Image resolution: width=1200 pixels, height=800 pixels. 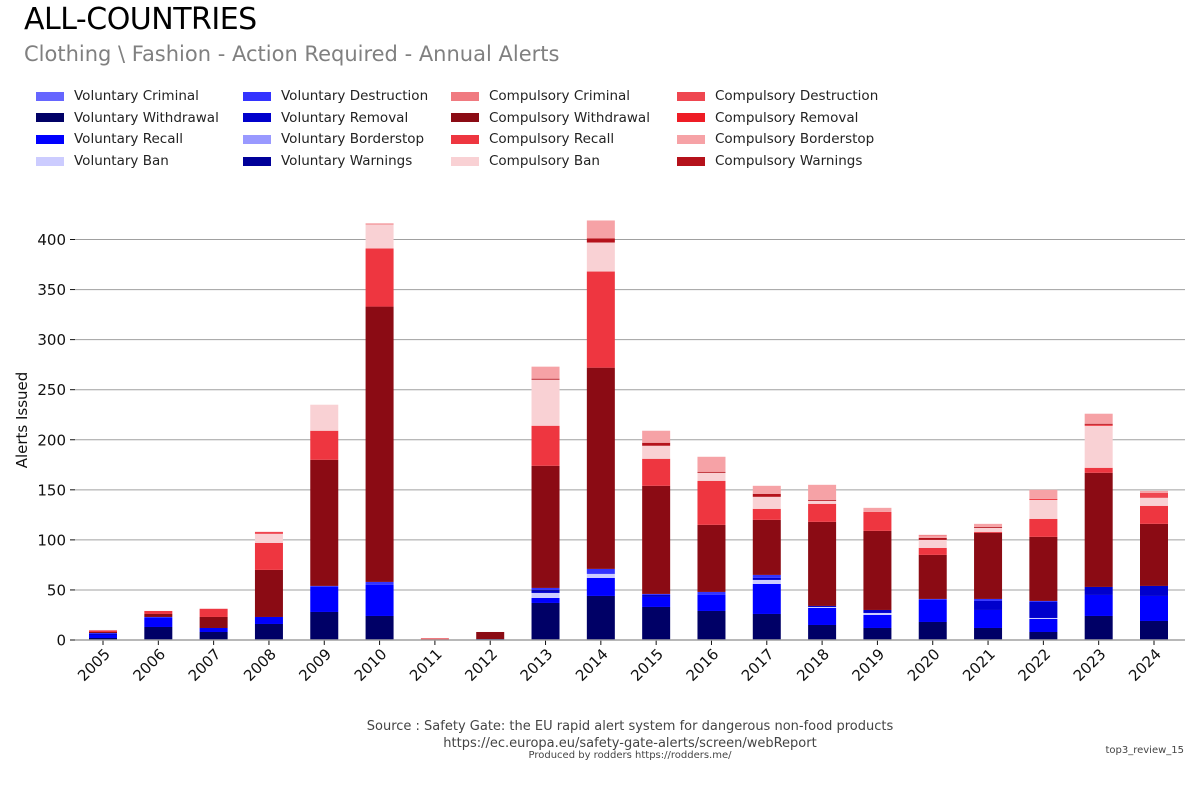 What do you see at coordinates (51, 390) in the screenshot?
I see `y-tick-label: 250` at bounding box center [51, 390].